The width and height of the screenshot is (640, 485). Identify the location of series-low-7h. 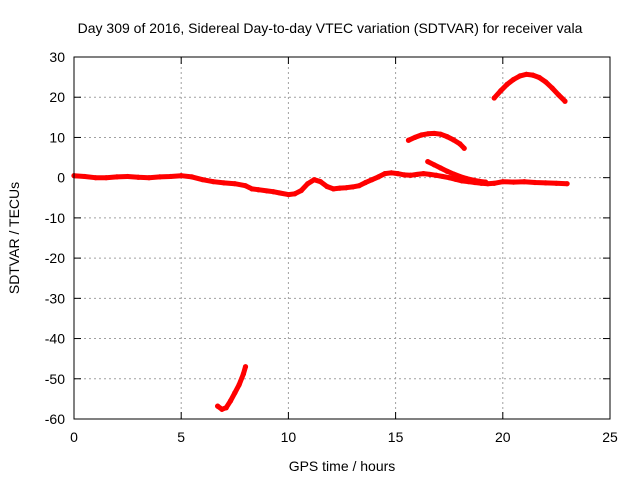
(232, 388).